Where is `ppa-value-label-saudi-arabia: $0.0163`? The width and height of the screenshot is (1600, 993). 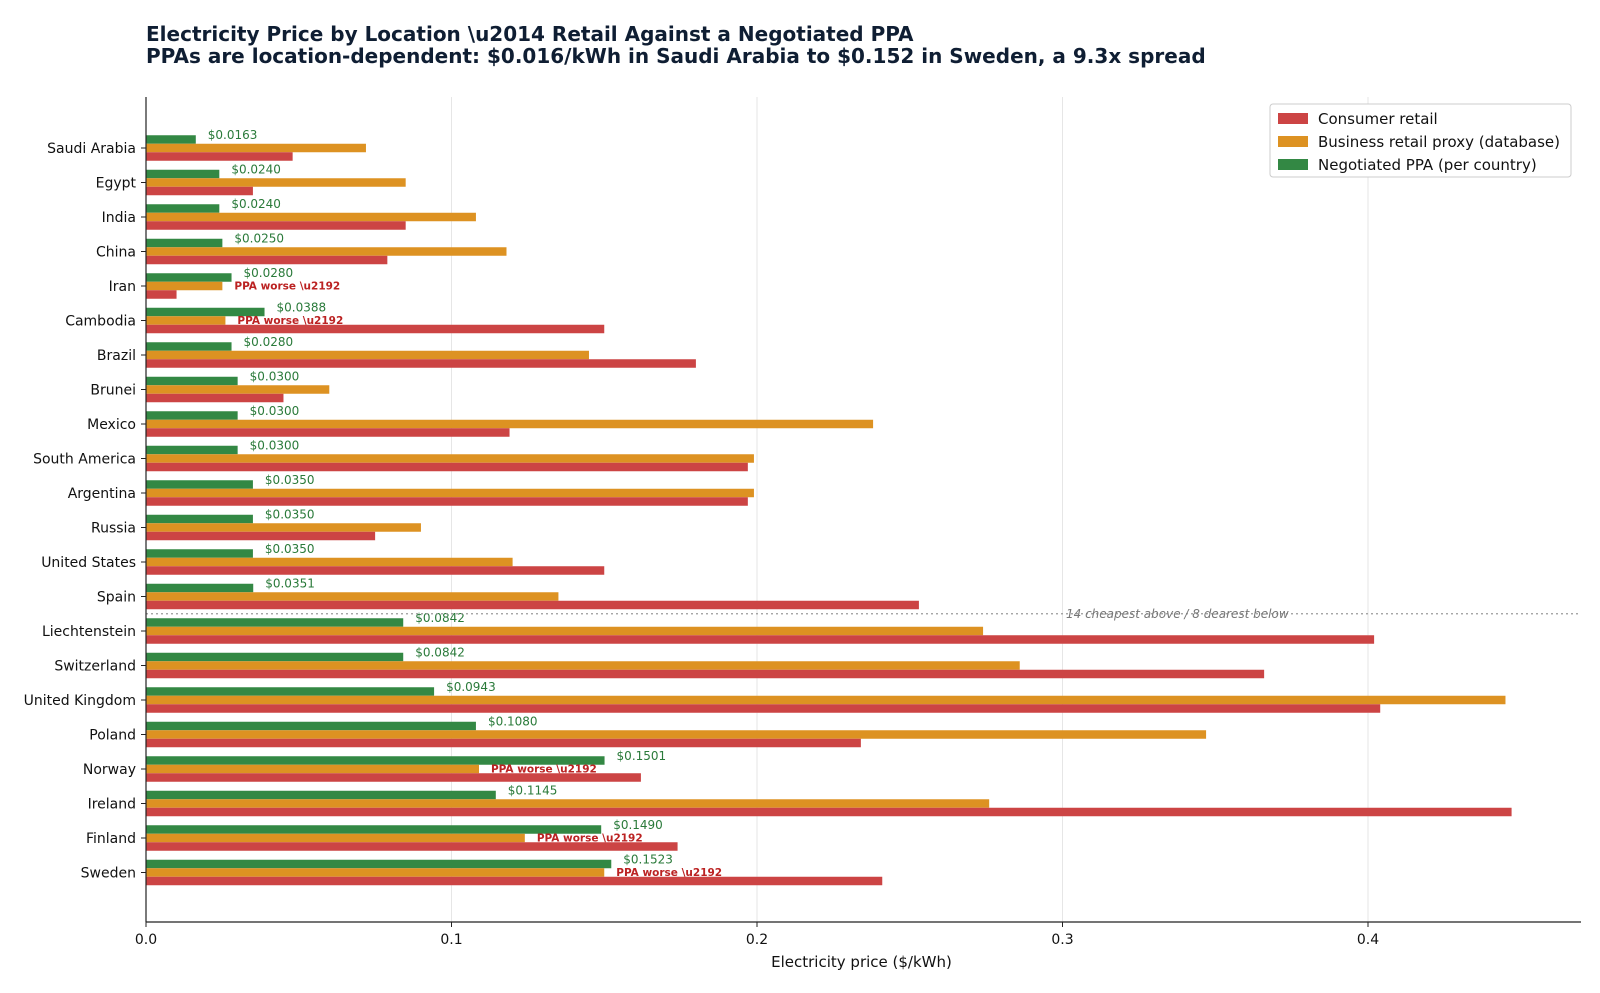
ppa-value-label-saudi-arabia: $0.0163 is located at coordinates (233, 135).